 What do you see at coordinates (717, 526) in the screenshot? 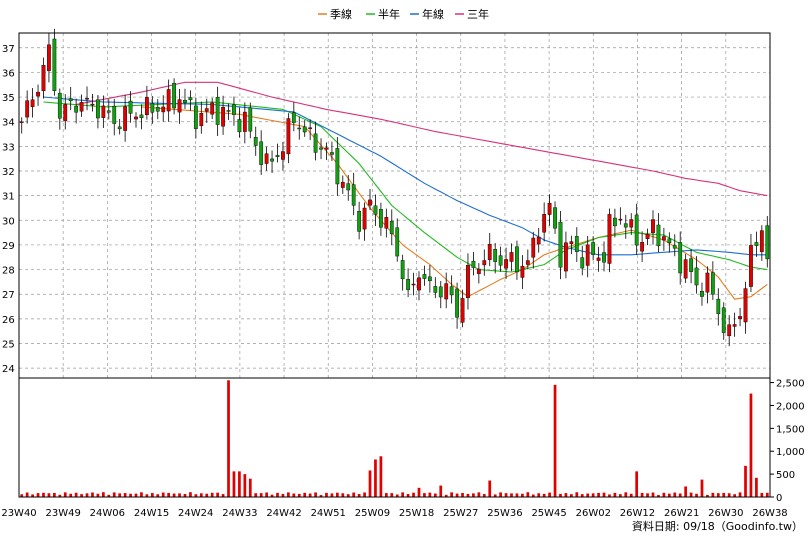
I see `source-label: 資料日期: 09/18（Goodinfo.tw）` at bounding box center [717, 526].